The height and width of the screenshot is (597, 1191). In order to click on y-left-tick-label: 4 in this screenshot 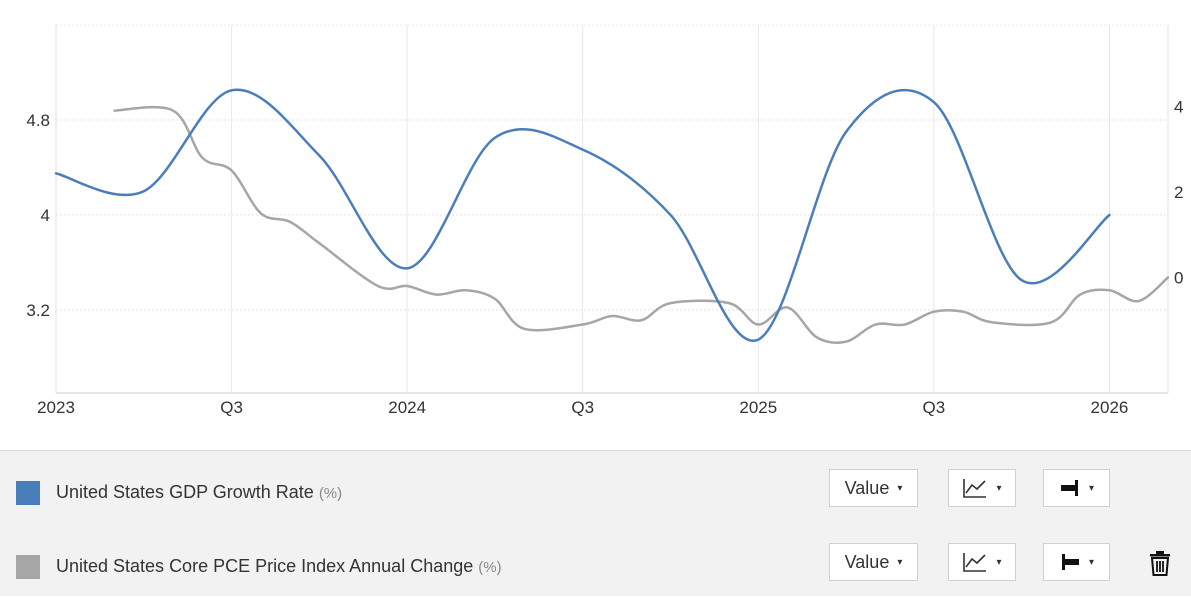, I will do `click(45, 215)`.